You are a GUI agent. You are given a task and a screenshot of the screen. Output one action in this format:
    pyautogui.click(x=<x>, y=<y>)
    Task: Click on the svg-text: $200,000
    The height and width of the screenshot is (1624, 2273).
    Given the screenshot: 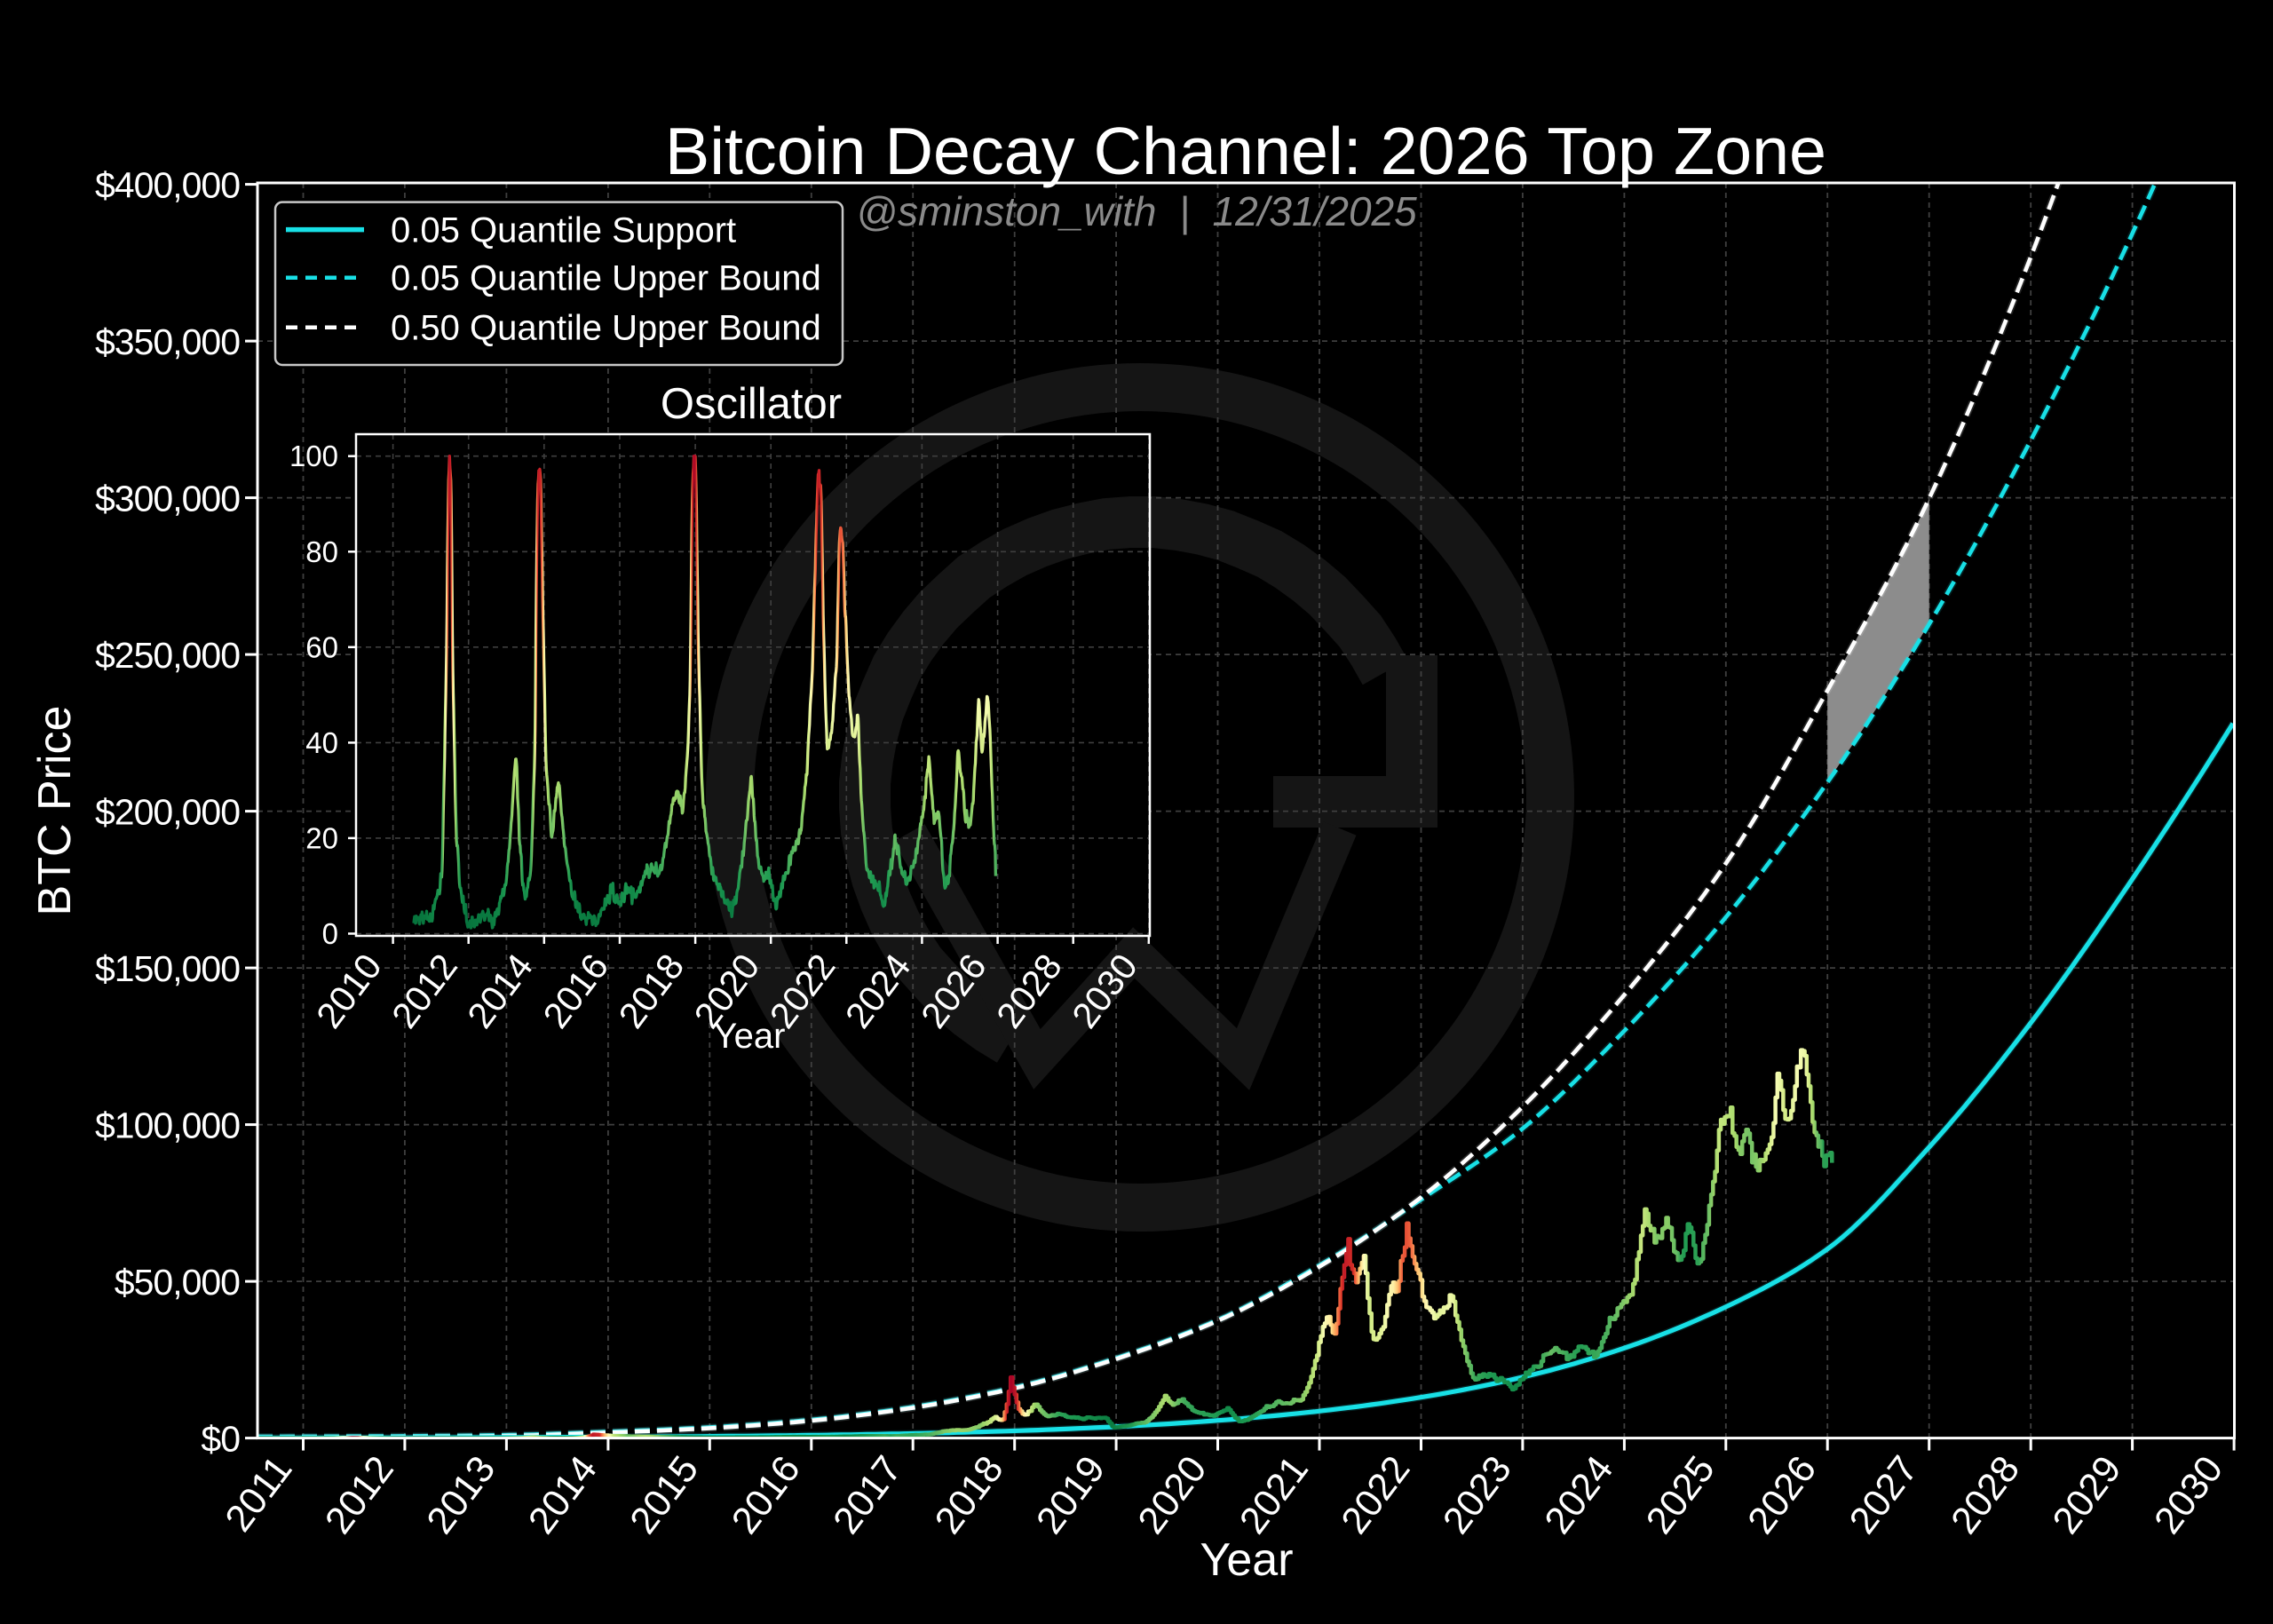 What is the action you would take?
    pyautogui.click(x=167, y=812)
    